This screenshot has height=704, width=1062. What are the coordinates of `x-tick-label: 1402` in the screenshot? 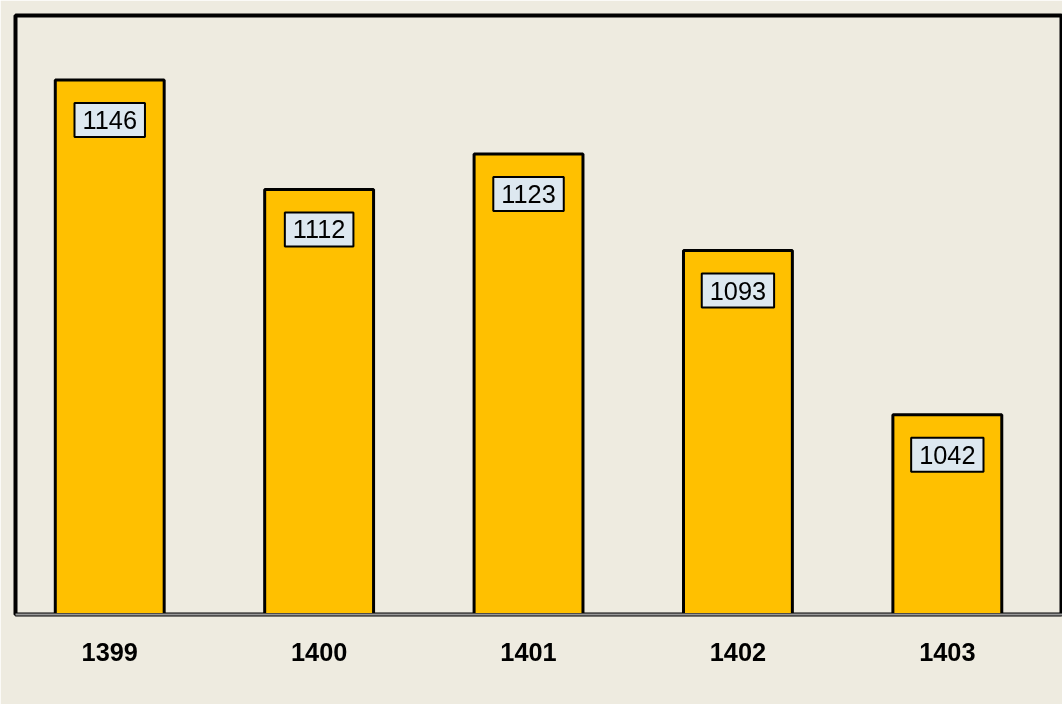 It's located at (738, 651).